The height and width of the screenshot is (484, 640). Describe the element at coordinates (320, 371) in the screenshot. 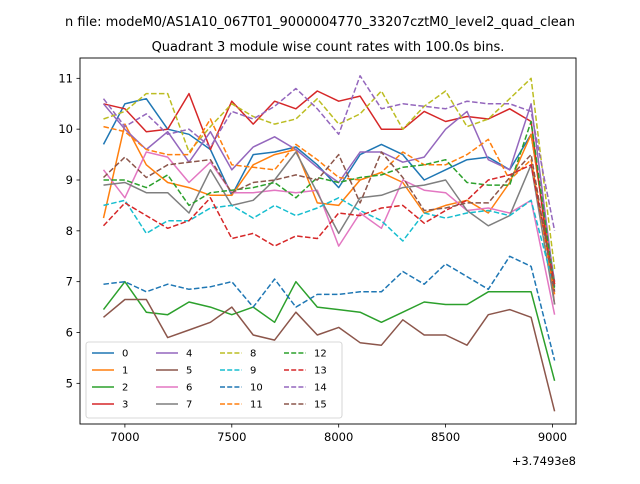

I see `legend-label-13: 13` at that location.